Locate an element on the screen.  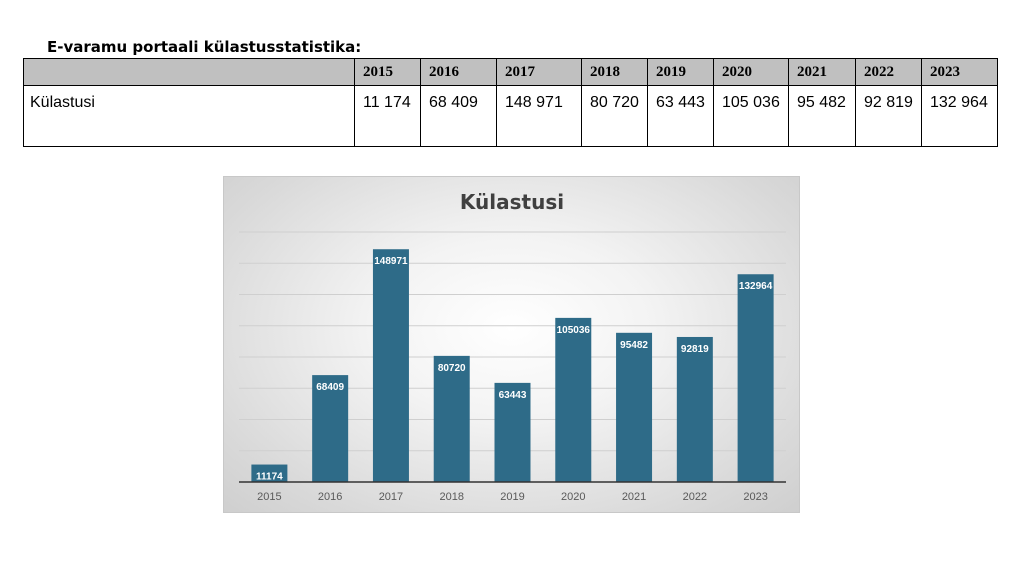
table-cell: 63 443 is located at coordinates (680, 116).